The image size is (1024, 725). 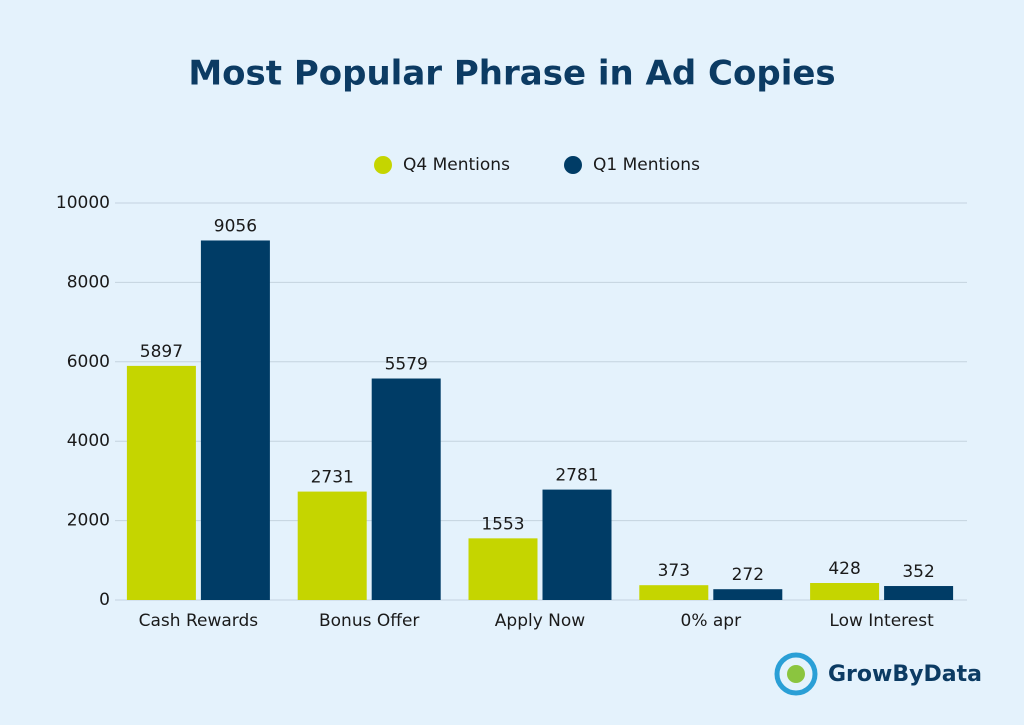 I want to click on y-tick-label: 0, so click(x=104, y=600).